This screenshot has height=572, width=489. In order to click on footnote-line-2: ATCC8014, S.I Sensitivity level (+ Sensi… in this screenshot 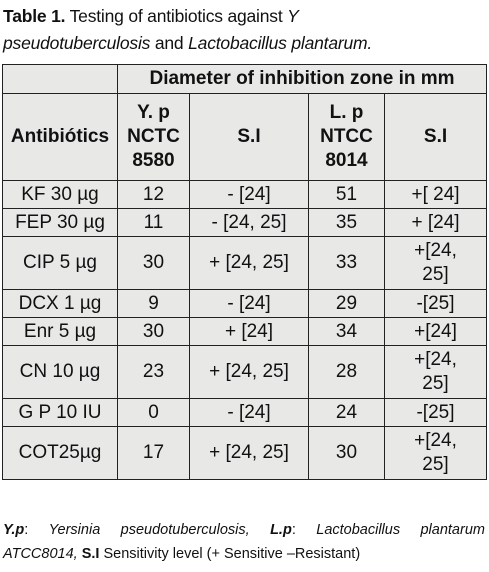, I will do `click(244, 554)`.